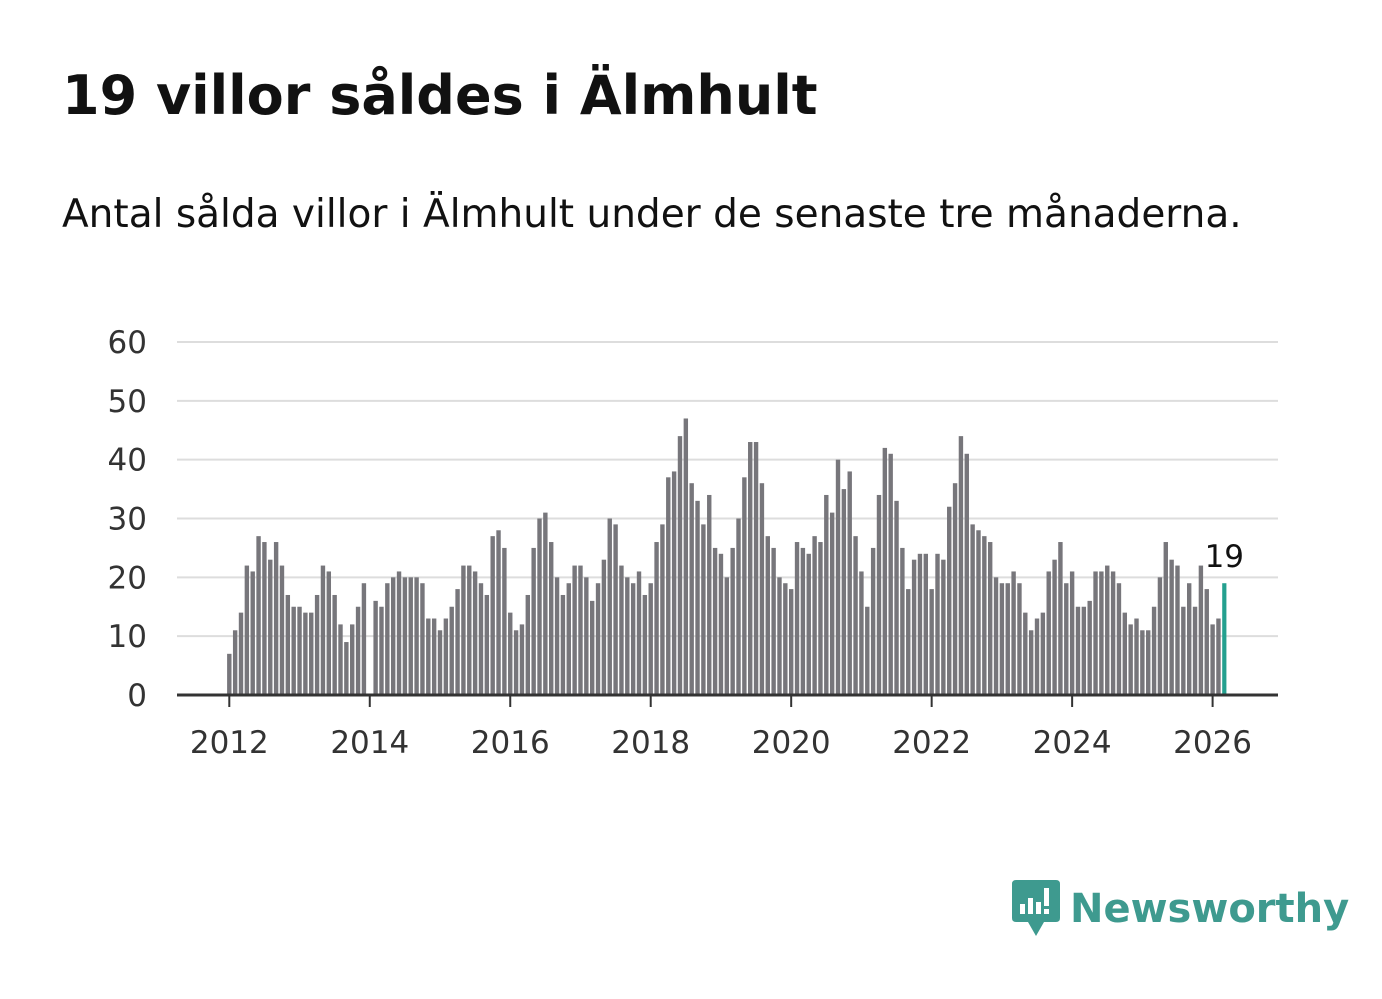  What do you see at coordinates (127, 520) in the screenshot?
I see `y-tick-label: 30` at bounding box center [127, 520].